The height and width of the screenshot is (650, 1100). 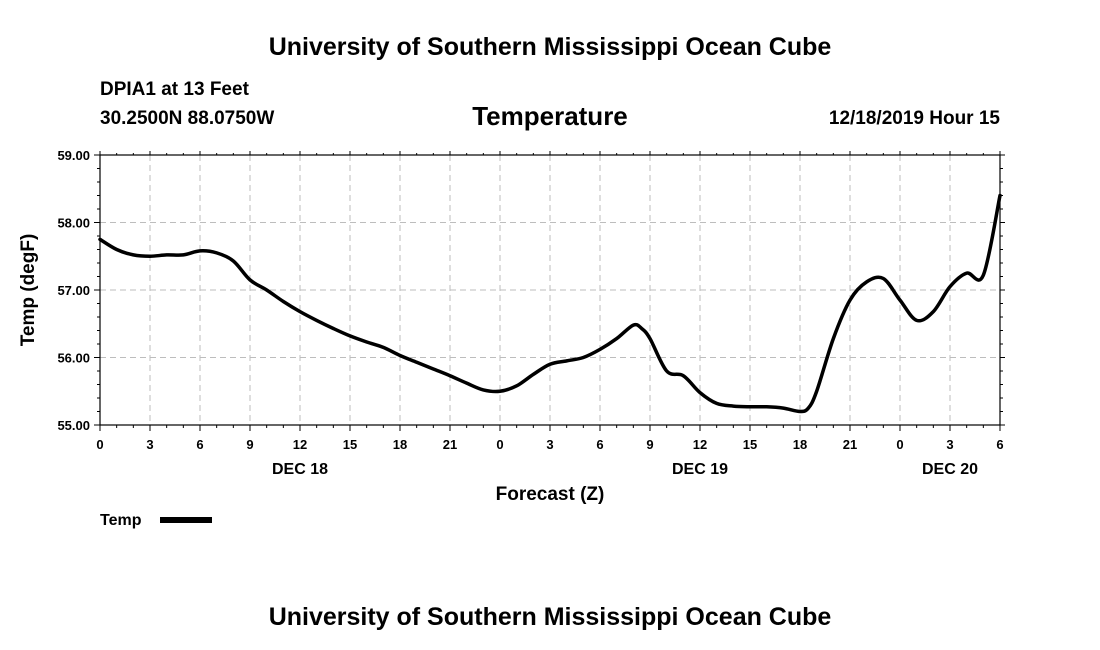 I want to click on station-label: DPIA1 at 13 Feet, so click(x=175, y=89).